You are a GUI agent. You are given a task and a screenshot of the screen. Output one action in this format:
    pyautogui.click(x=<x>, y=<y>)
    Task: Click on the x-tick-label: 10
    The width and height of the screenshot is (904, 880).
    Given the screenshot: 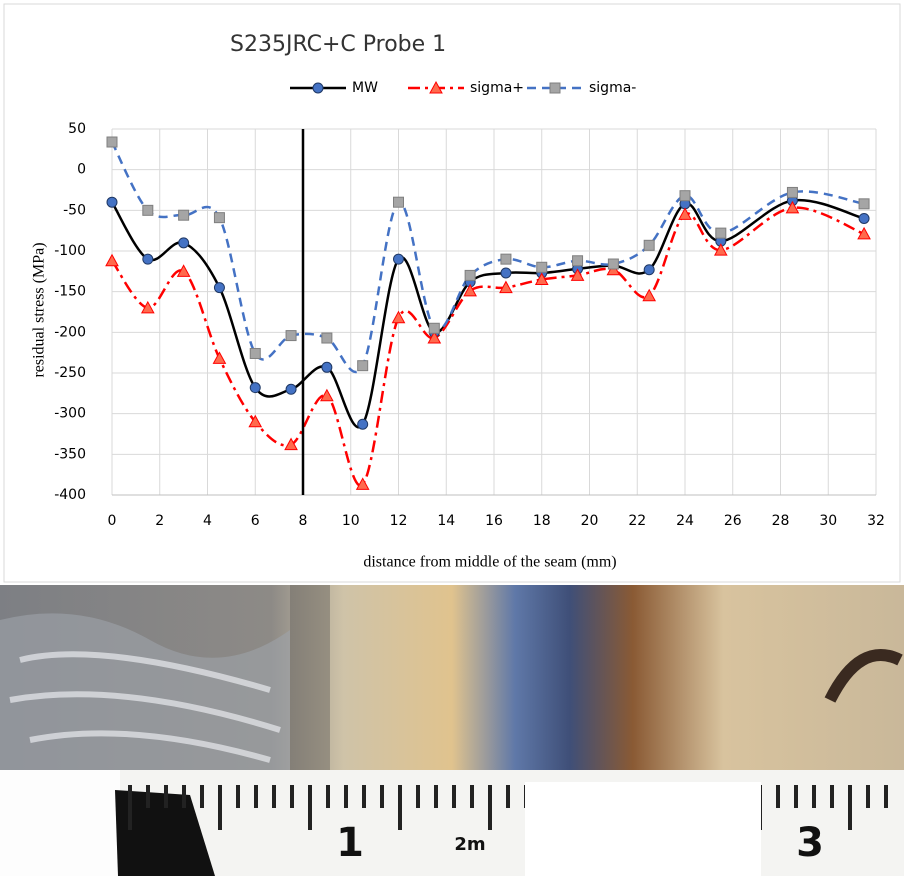 What is the action you would take?
    pyautogui.click(x=351, y=521)
    